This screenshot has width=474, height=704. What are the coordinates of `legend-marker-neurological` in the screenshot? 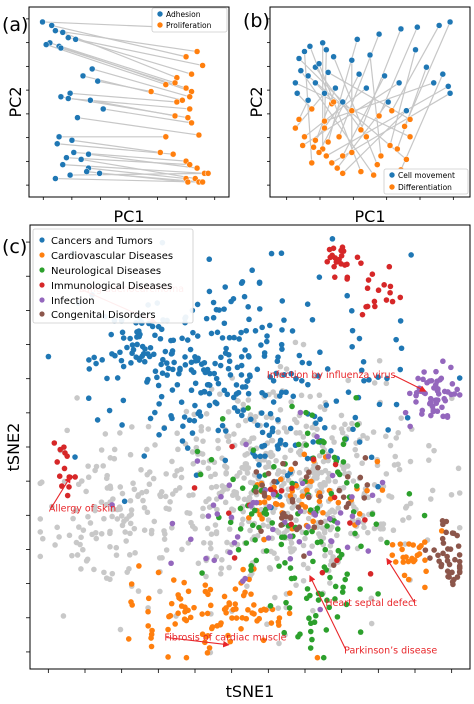 It's located at (42, 270).